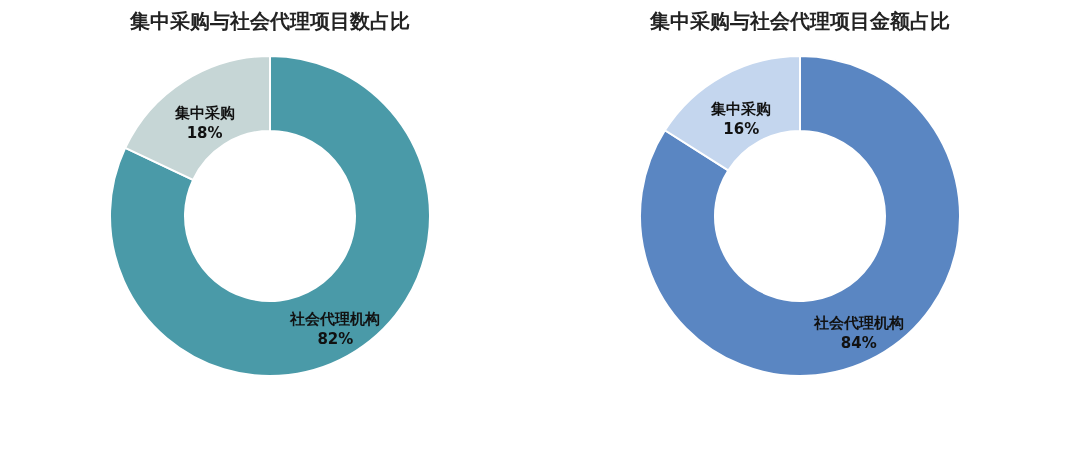  What do you see at coordinates (741, 129) in the screenshot?
I see `data-label: 16%` at bounding box center [741, 129].